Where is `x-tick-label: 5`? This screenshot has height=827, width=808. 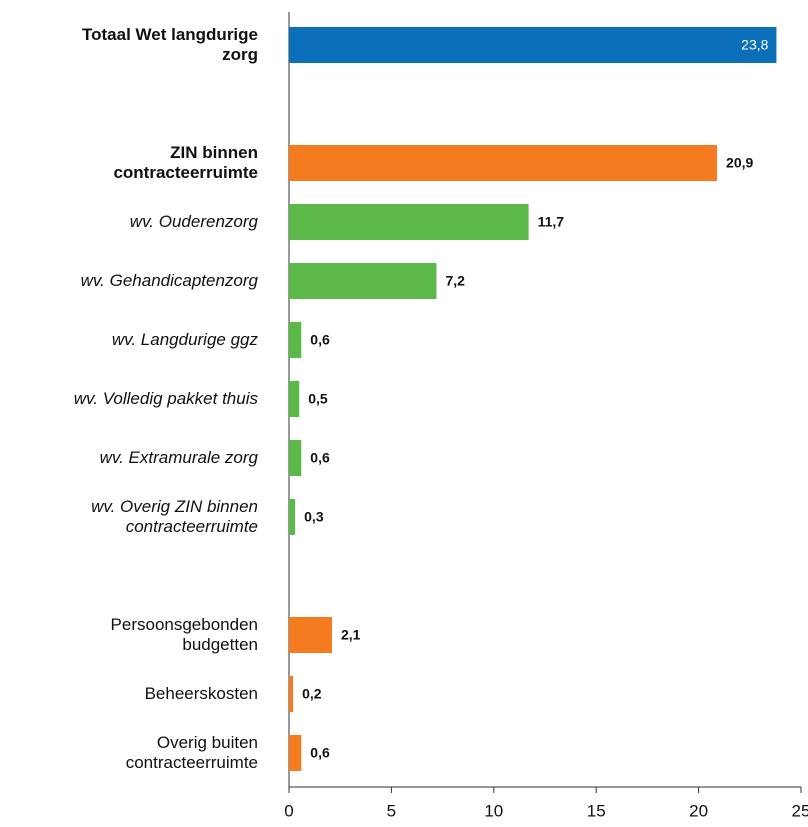 x-tick-label: 5 is located at coordinates (391, 810).